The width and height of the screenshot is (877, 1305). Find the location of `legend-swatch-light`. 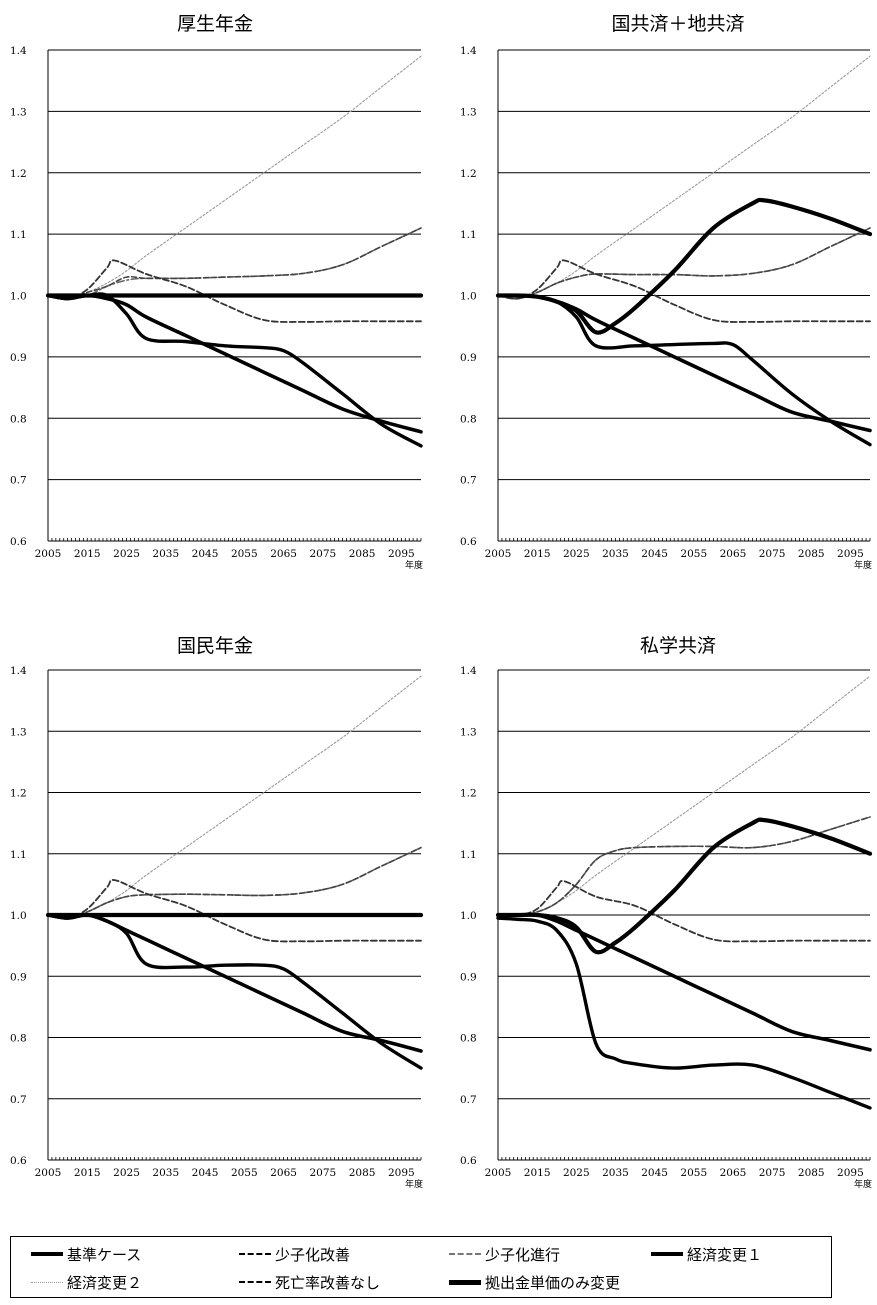

legend-swatch-light is located at coordinates (47, 1282).